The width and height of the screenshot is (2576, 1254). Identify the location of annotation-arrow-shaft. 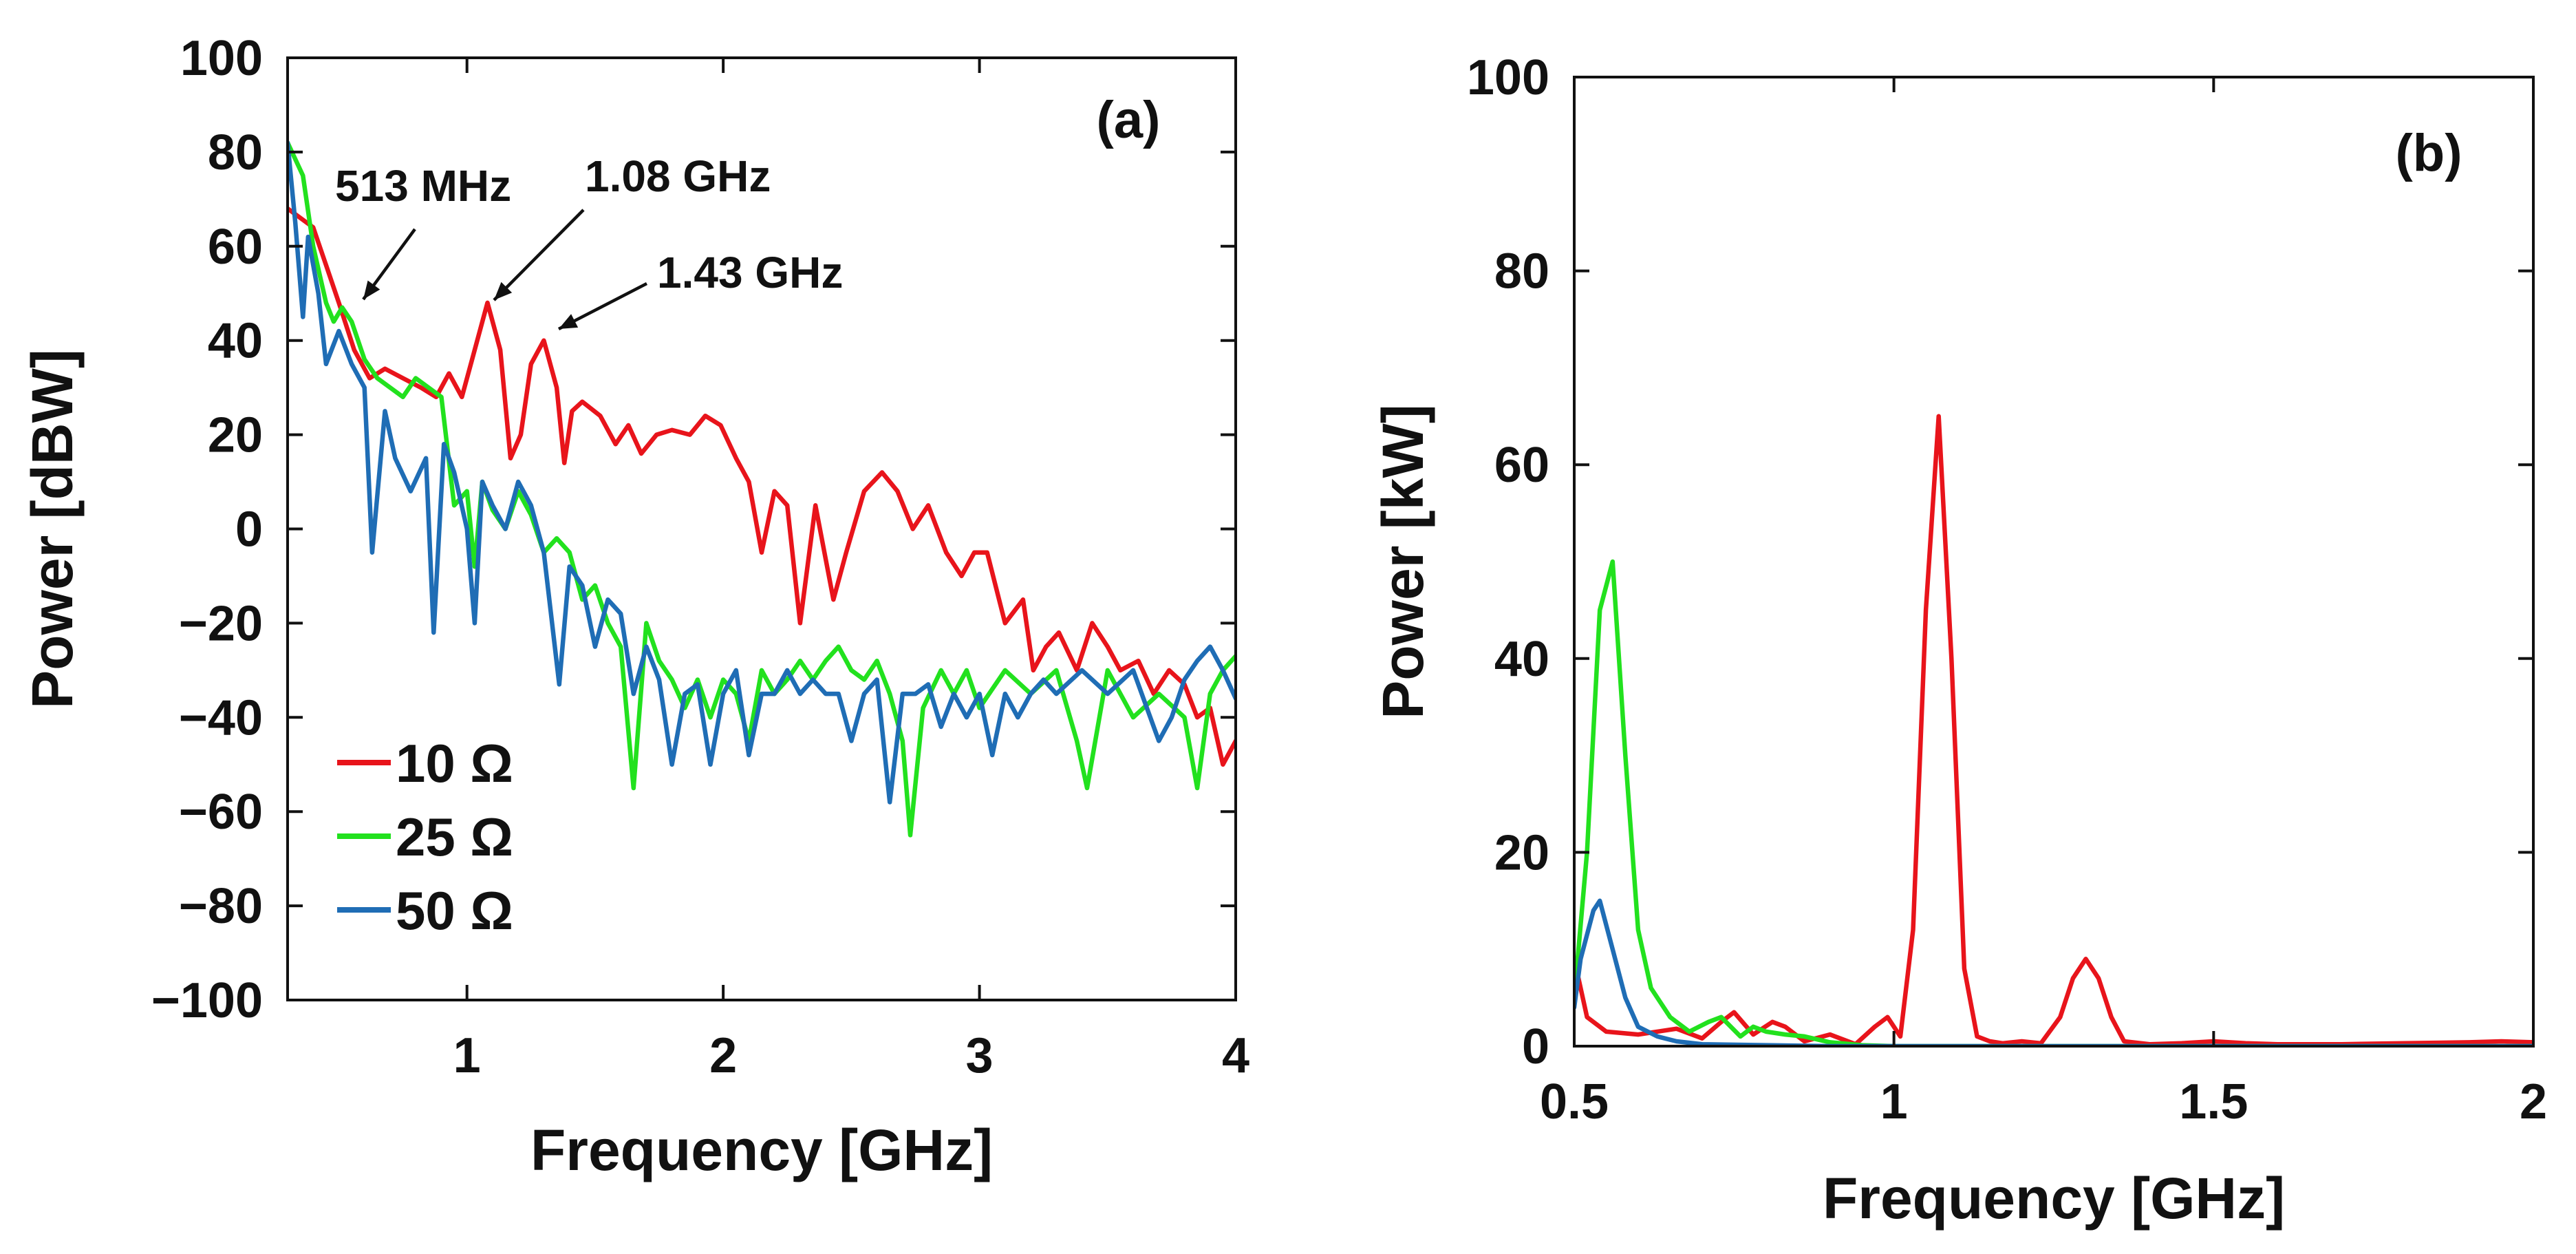
(539, 255).